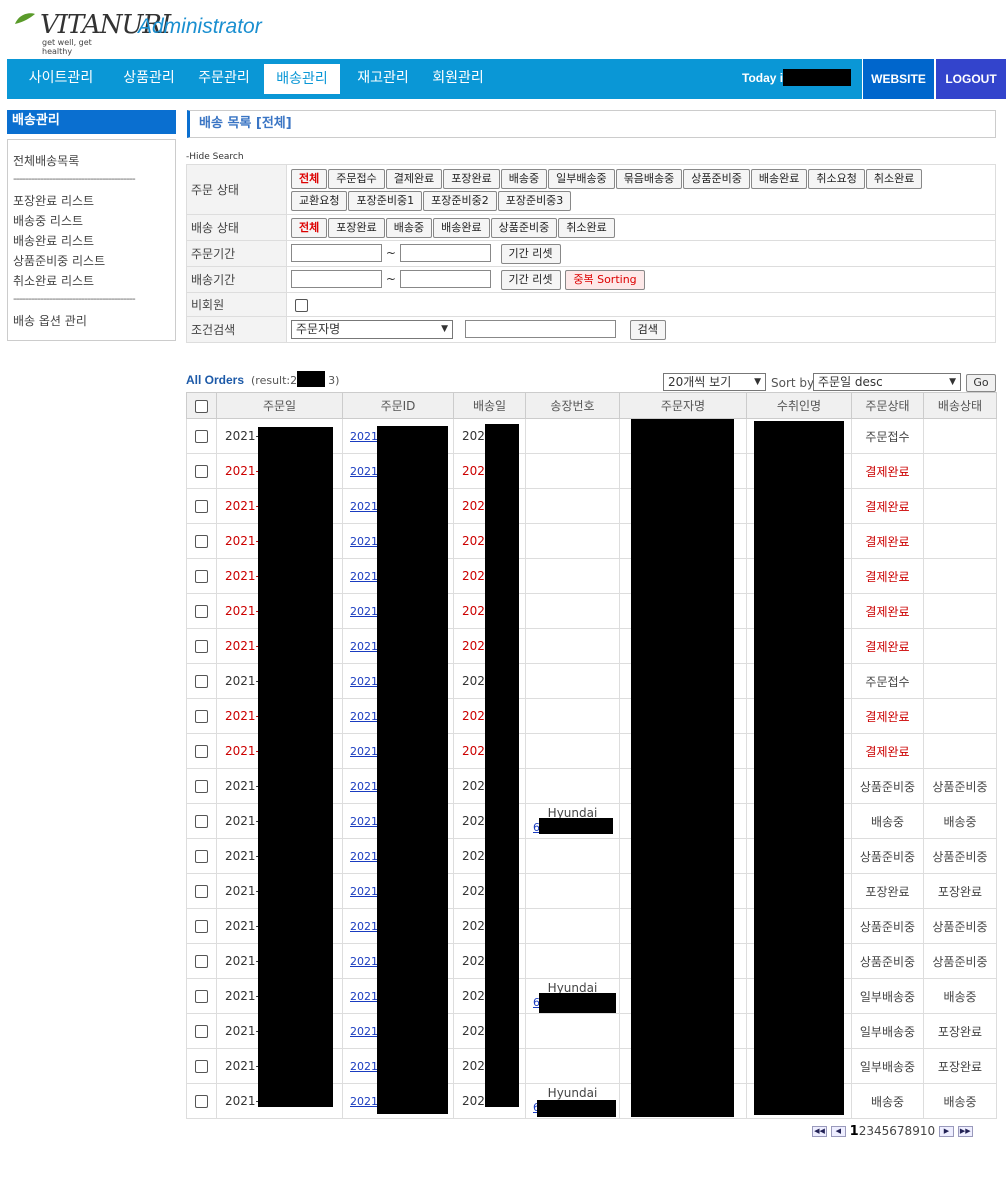  What do you see at coordinates (683, 405) in the screenshot?
I see `column-header: 주문자명` at bounding box center [683, 405].